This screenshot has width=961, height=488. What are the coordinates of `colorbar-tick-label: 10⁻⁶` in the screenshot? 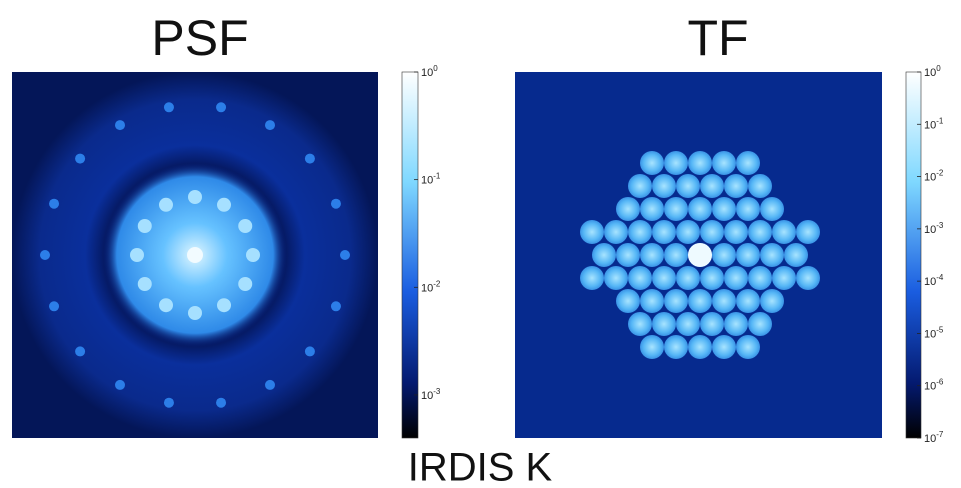 It's located at (934, 385).